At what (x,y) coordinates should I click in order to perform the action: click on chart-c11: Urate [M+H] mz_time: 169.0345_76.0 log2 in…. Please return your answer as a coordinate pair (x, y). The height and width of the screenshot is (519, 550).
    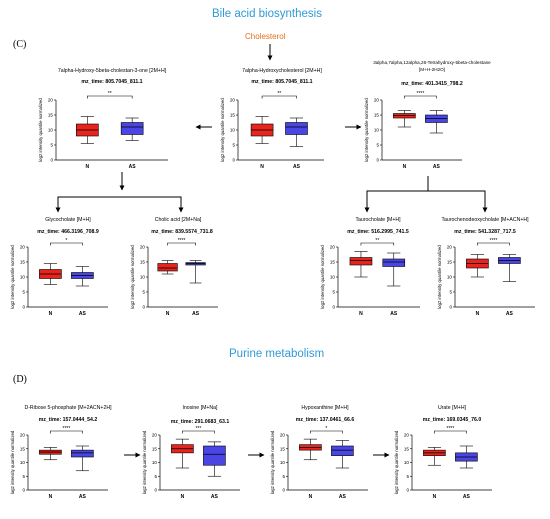
    Looking at the image, I should click on (443, 452).